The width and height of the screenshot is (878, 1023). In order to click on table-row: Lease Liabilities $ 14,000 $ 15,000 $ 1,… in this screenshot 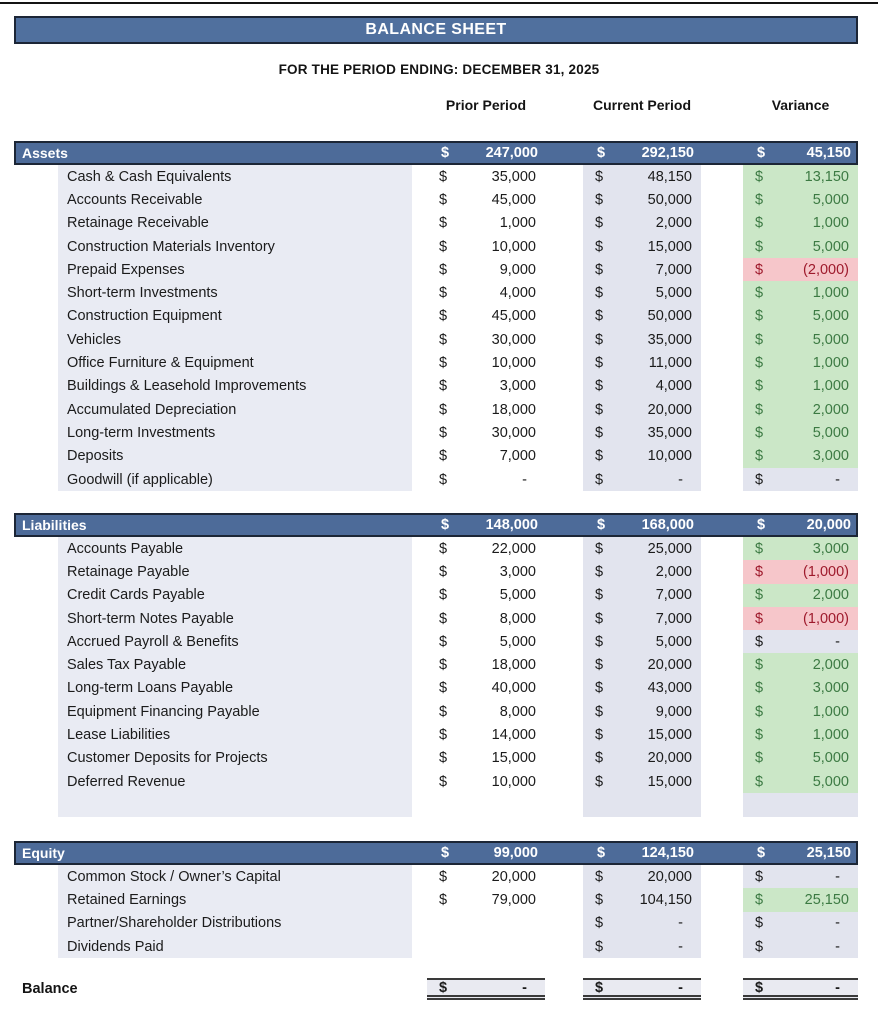, I will do `click(436, 735)`.